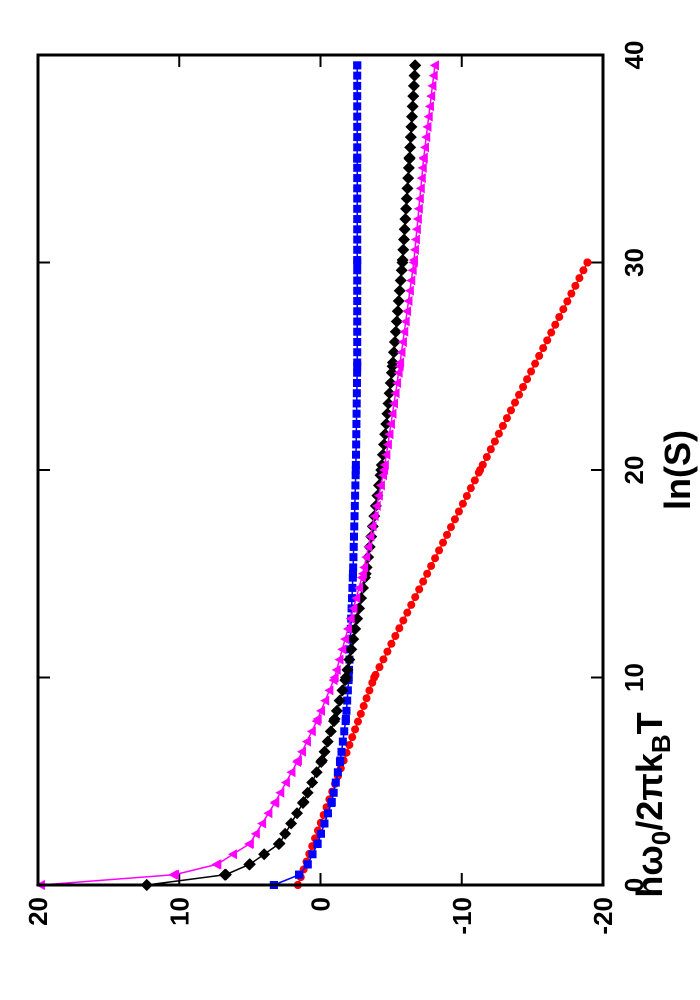 This screenshot has height=1000, width=700. I want to click on x-tick-label: 20, so click(634, 470).